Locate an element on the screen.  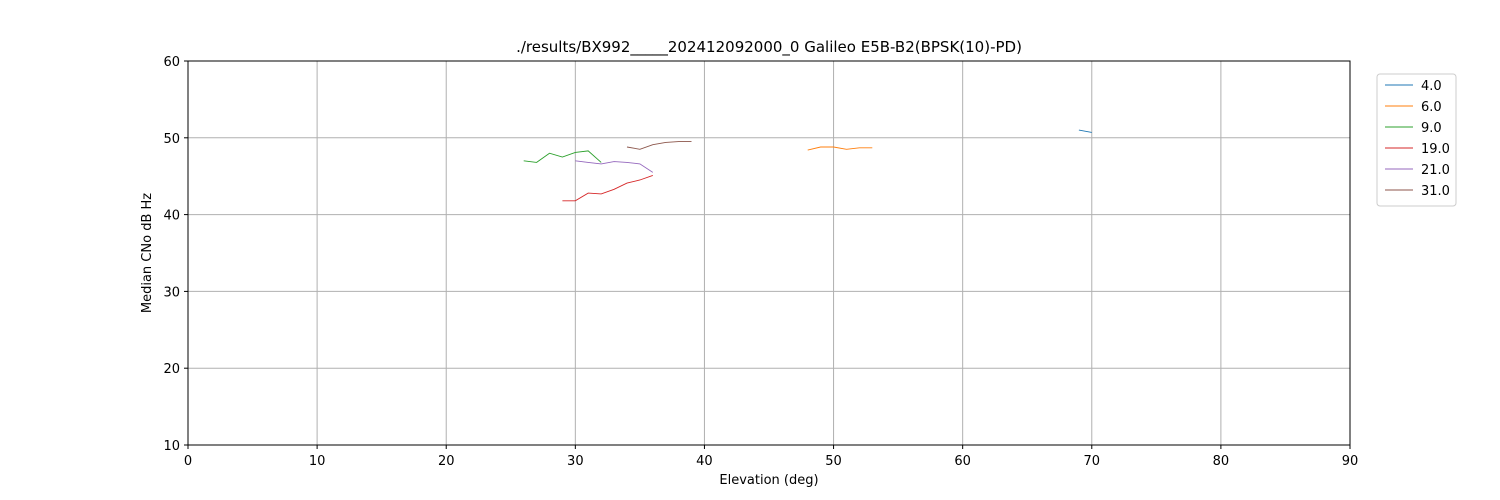
series-line-9.0 is located at coordinates (562, 156).